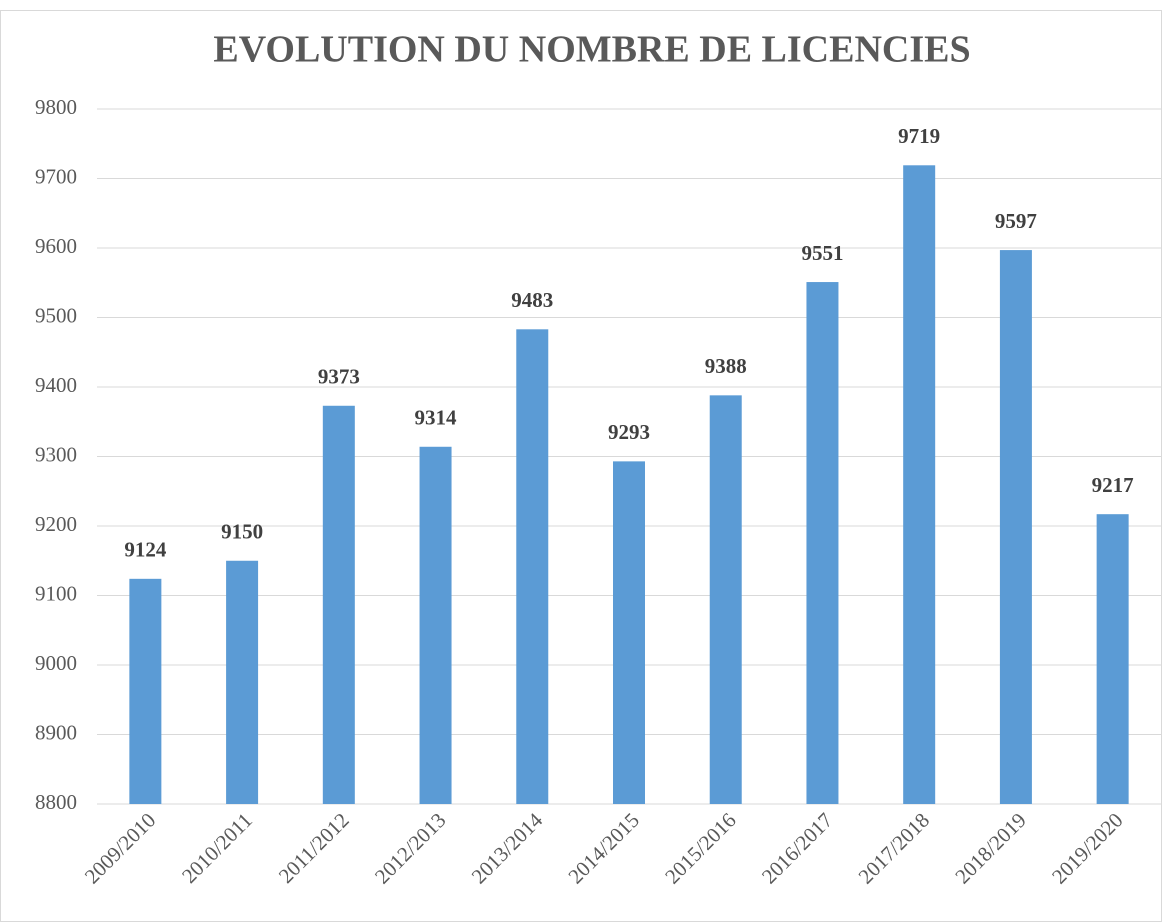 The width and height of the screenshot is (1163, 922). I want to click on data-label: 9150, so click(242, 532).